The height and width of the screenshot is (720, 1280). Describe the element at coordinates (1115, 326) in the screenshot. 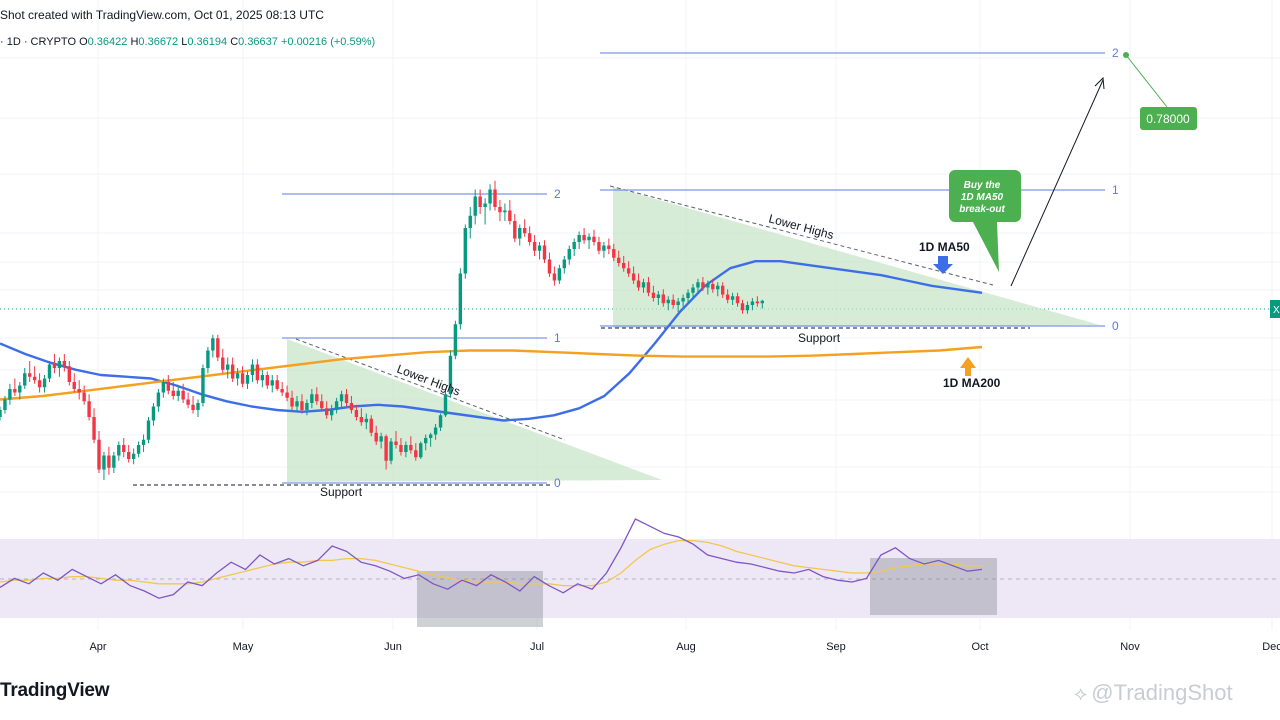

I see `fib2-label-0: 0` at that location.